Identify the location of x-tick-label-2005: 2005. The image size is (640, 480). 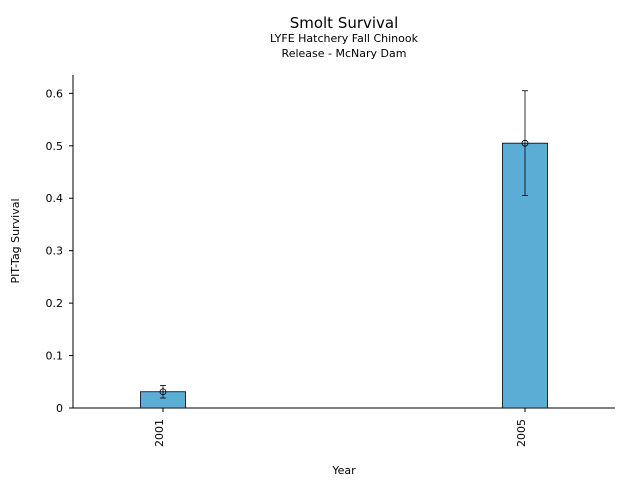
(521, 433).